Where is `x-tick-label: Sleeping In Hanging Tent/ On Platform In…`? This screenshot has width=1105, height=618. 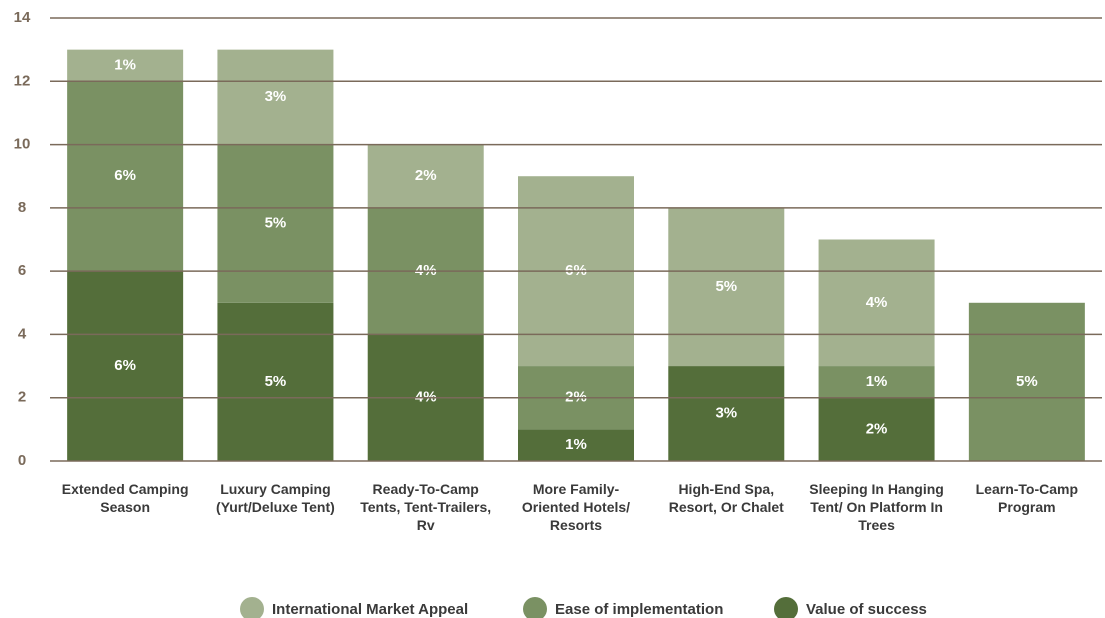 x-tick-label: Sleeping In Hanging Tent/ On Platform In… is located at coordinates (876, 507).